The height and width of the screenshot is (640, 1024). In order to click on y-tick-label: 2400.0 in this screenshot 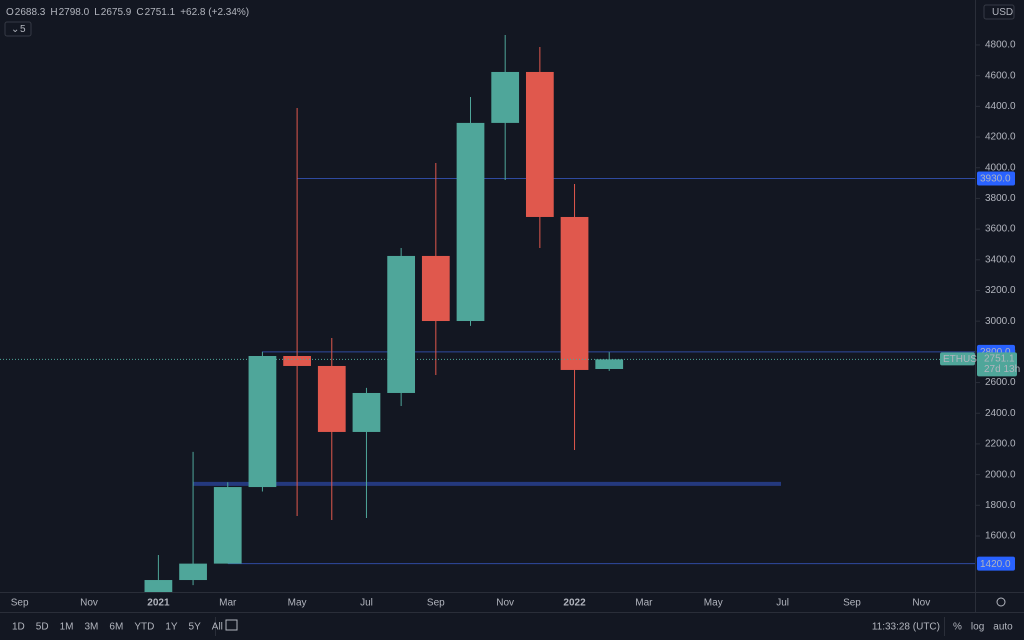, I will do `click(1000, 413)`.